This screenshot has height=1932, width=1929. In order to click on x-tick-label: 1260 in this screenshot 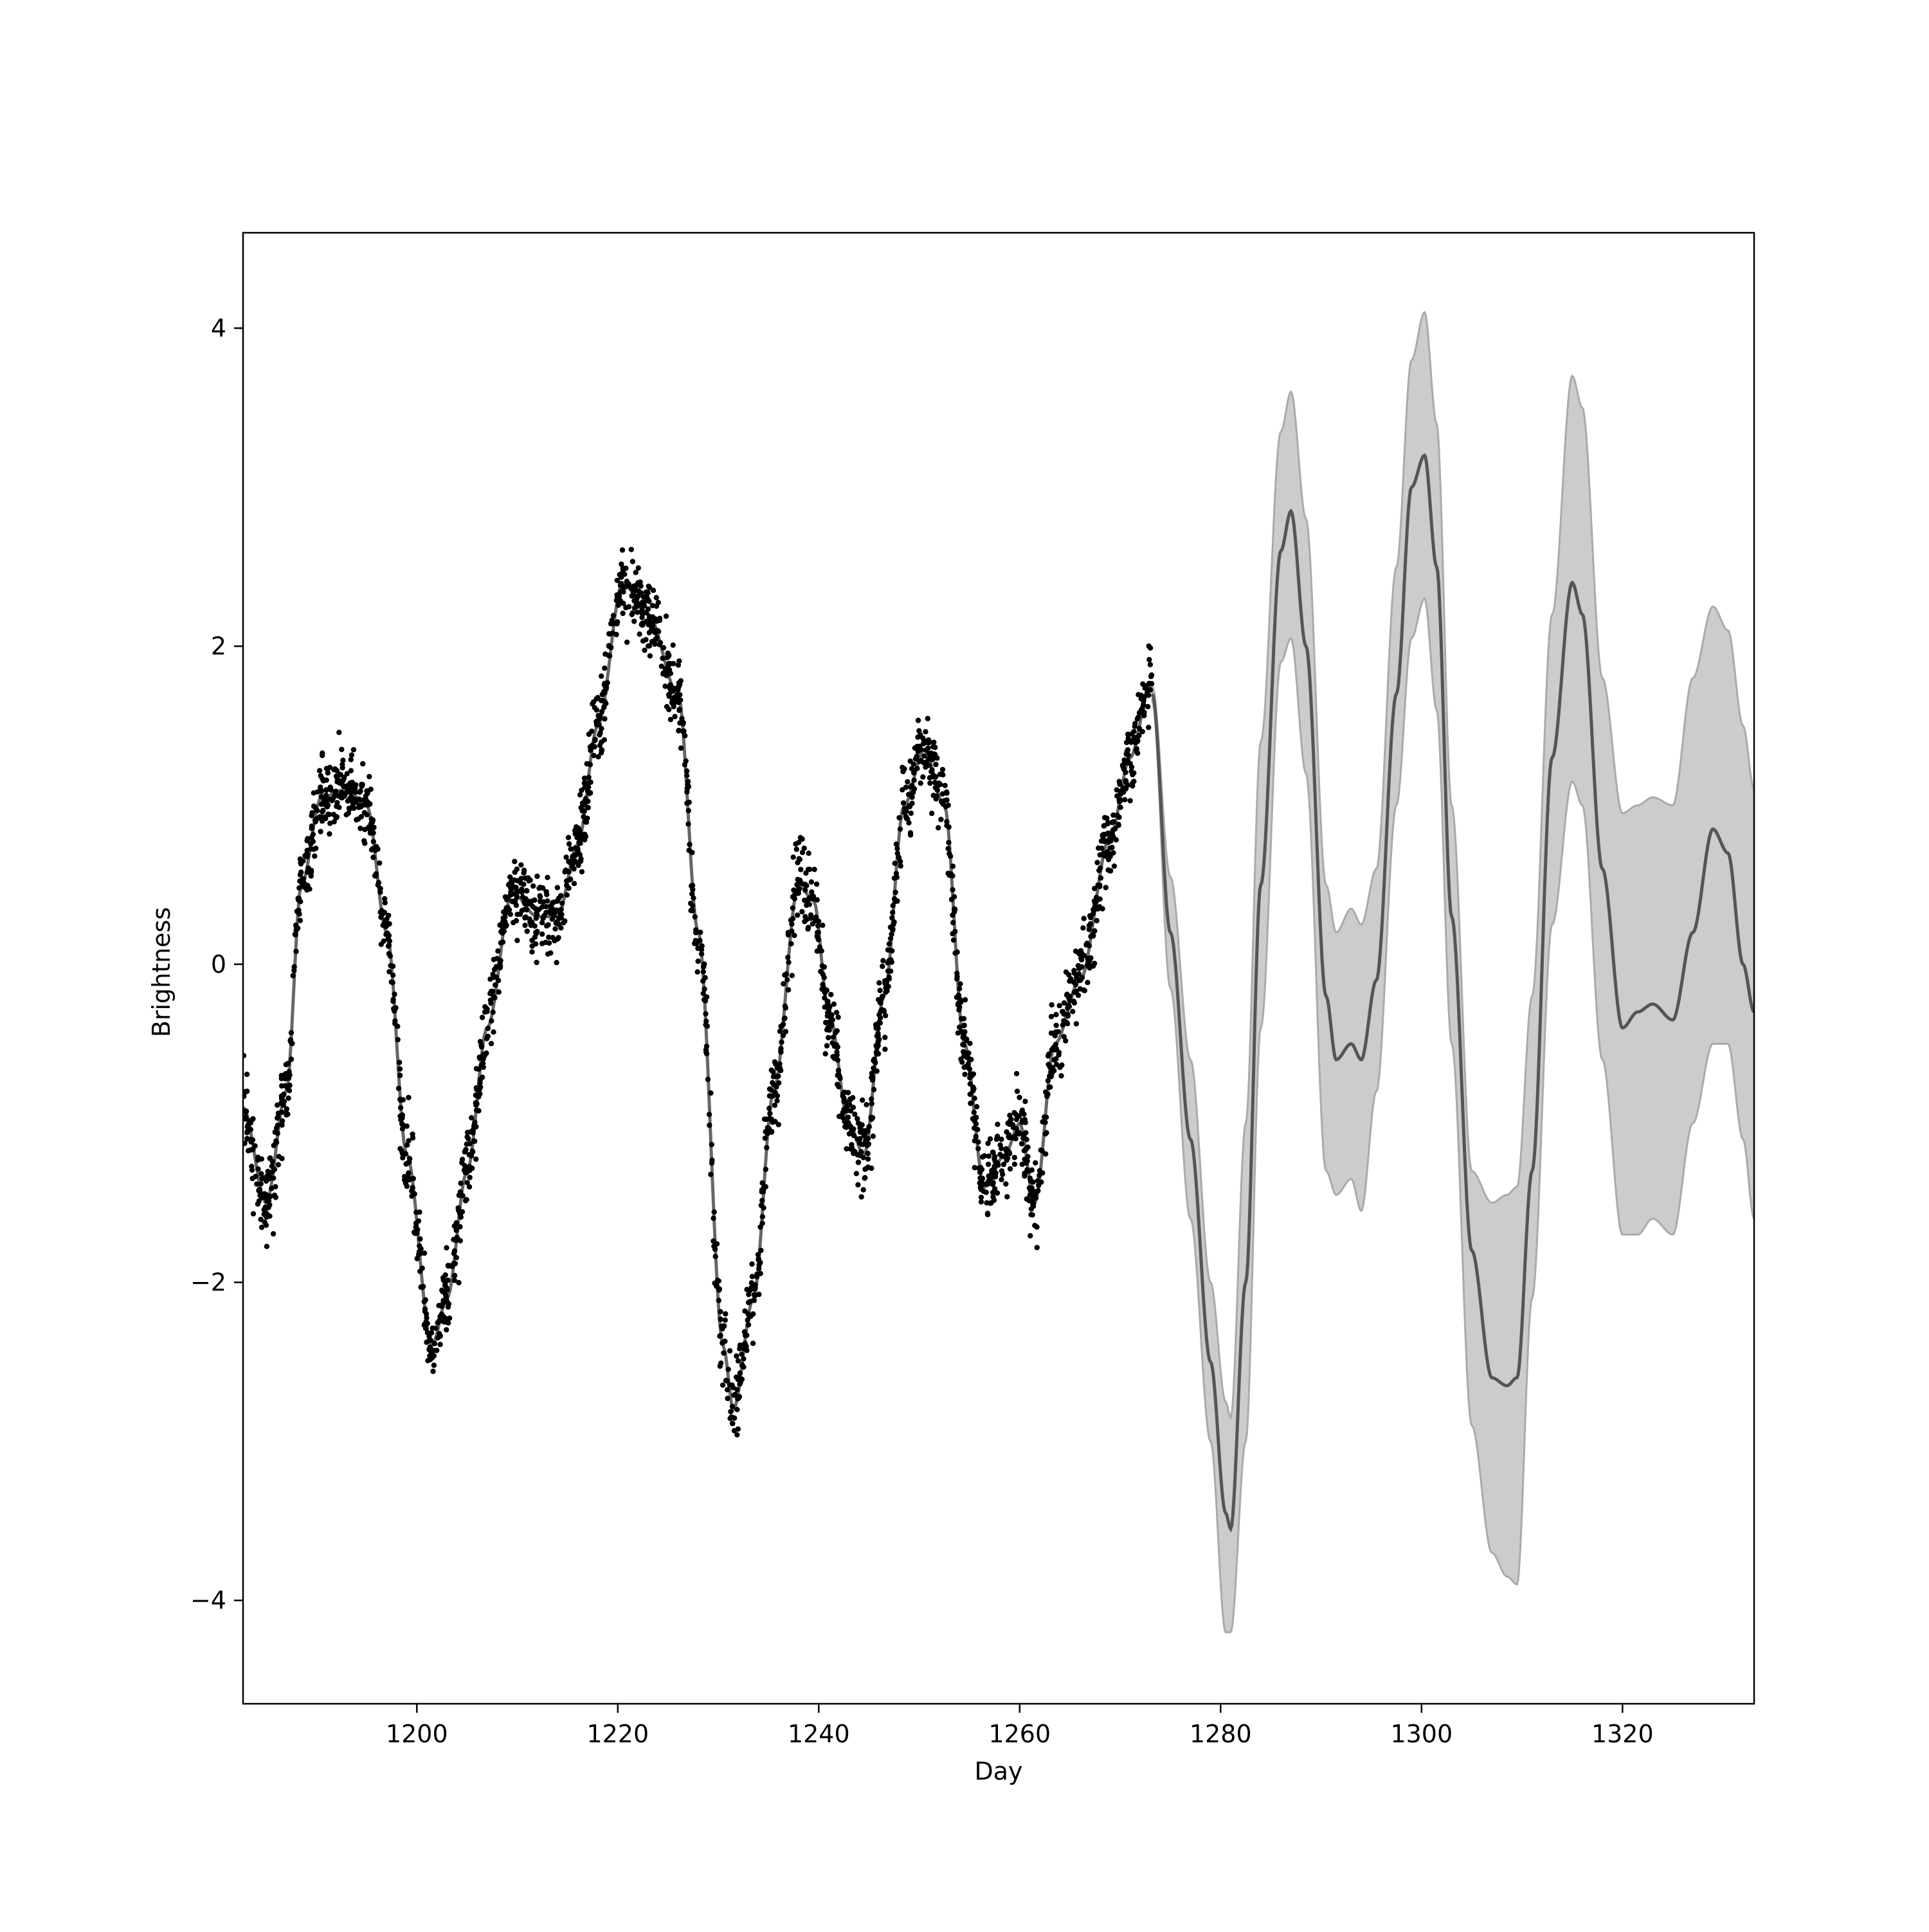, I will do `click(1019, 1734)`.